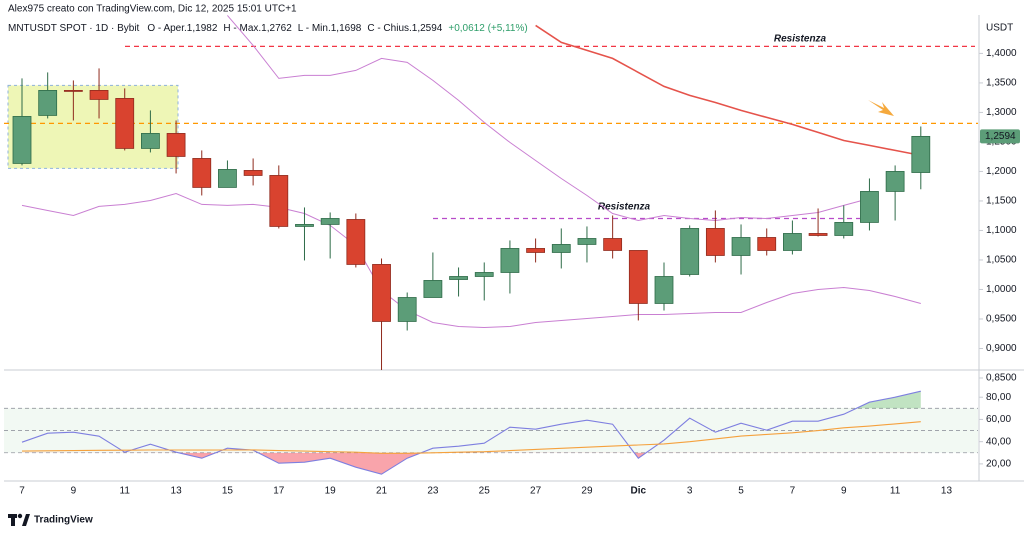  I want to click on last-price-tag, so click(1000, 136).